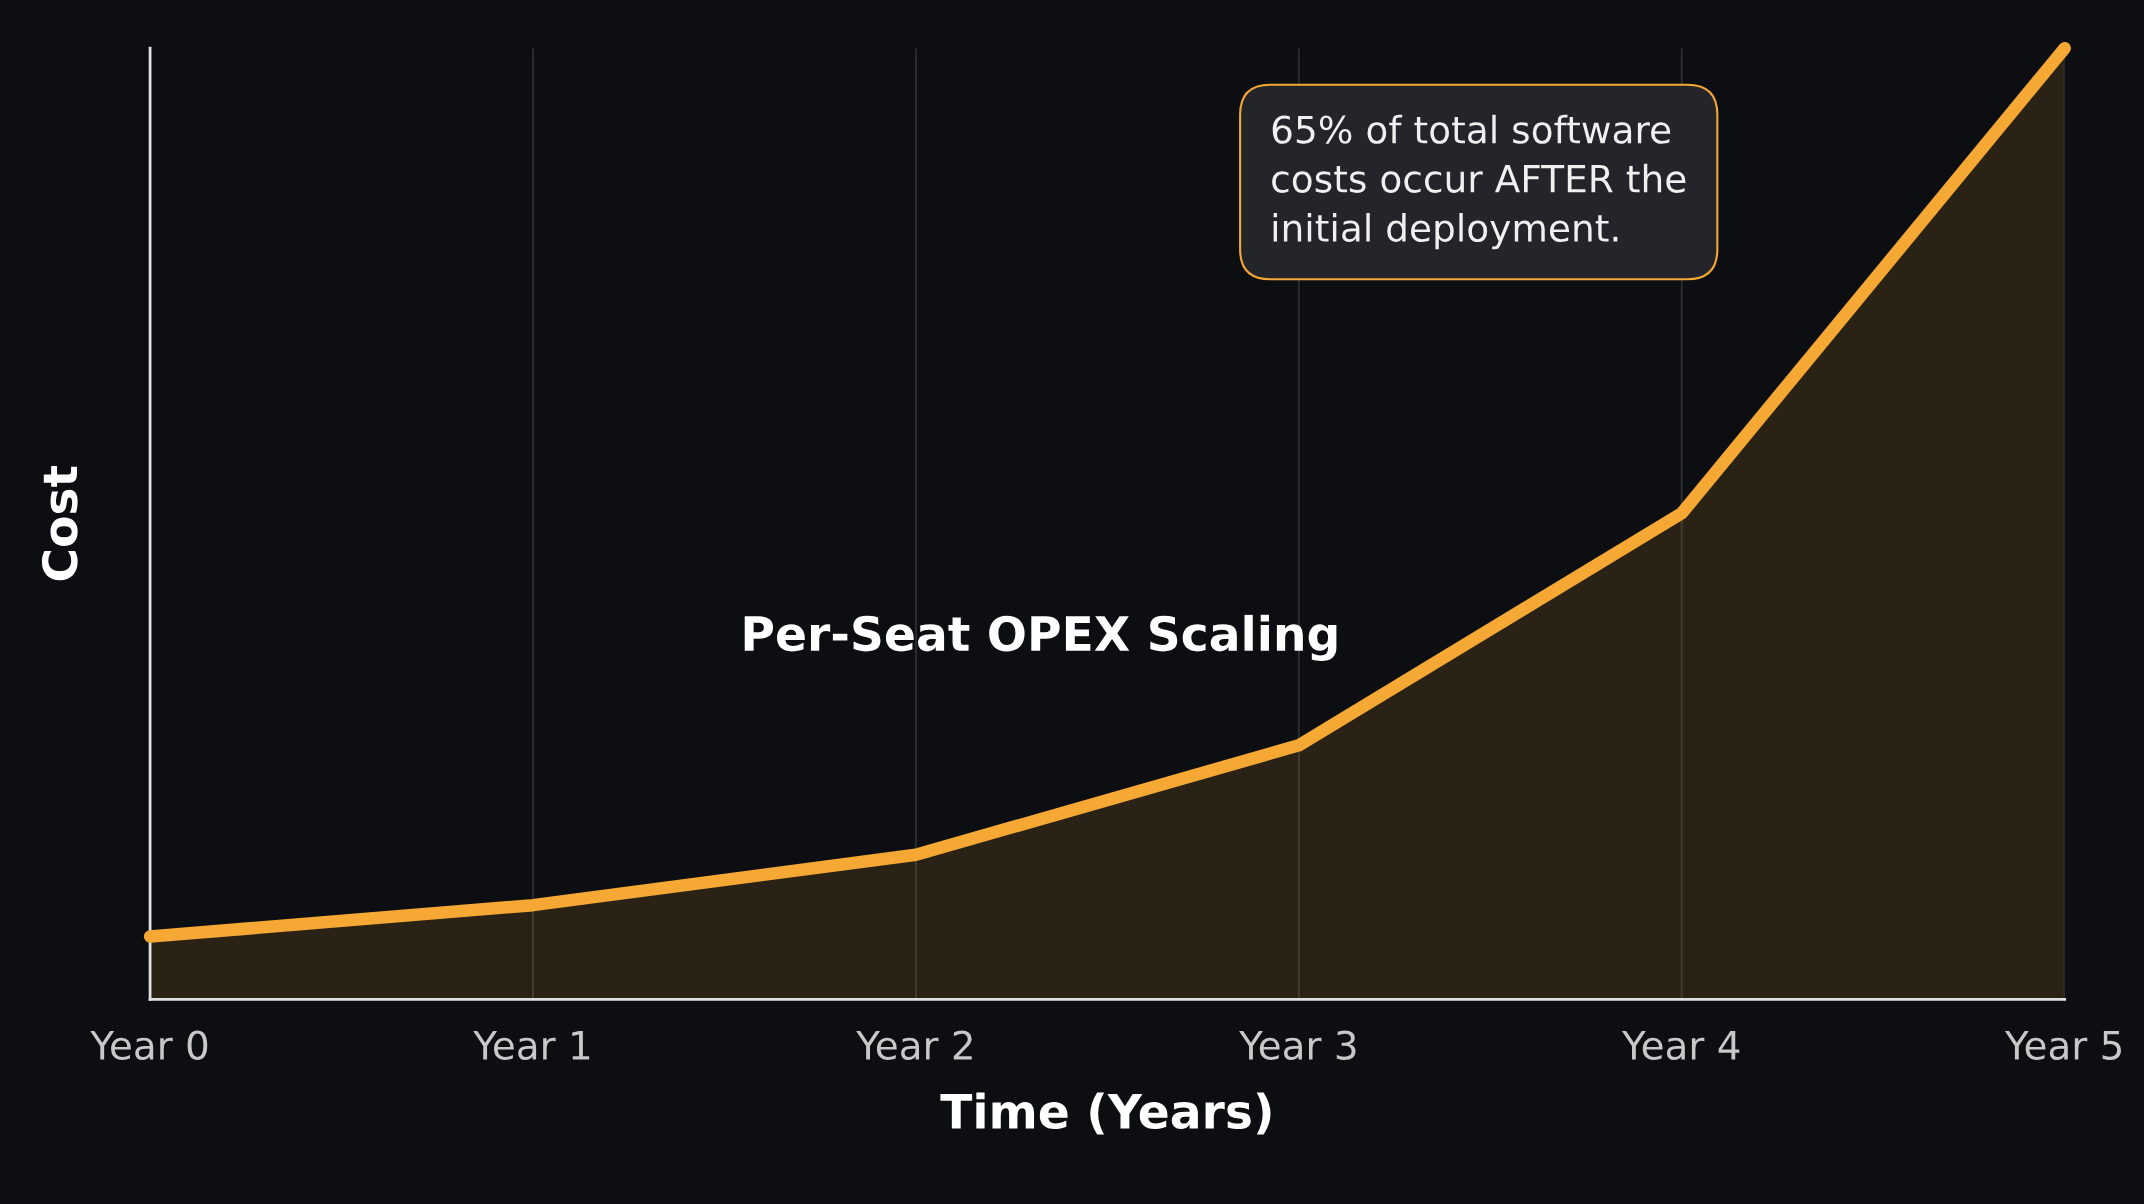 The height and width of the screenshot is (1204, 2144). What do you see at coordinates (1040, 637) in the screenshot?
I see `series-label: Per-Seat OPEX Scaling` at bounding box center [1040, 637].